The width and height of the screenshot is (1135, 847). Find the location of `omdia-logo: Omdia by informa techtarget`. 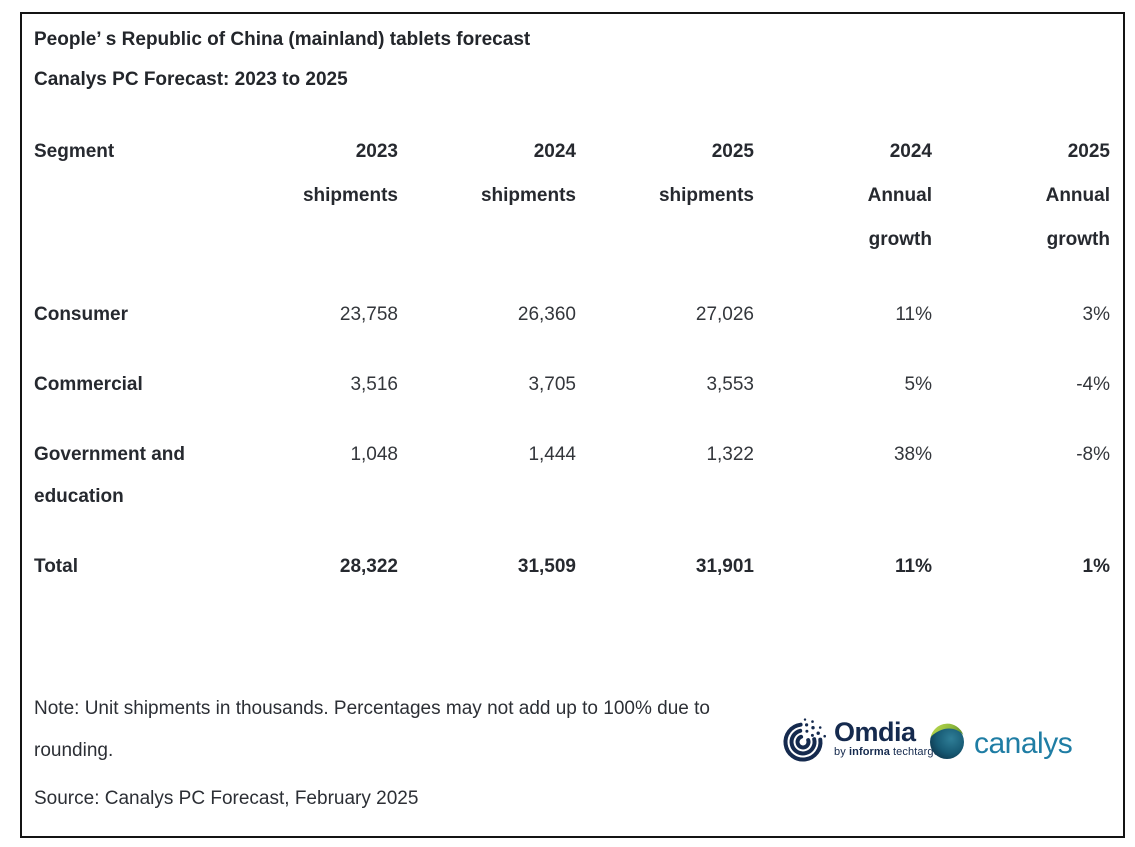

omdia-logo: Omdia by informa techtarget is located at coordinates (862, 742).